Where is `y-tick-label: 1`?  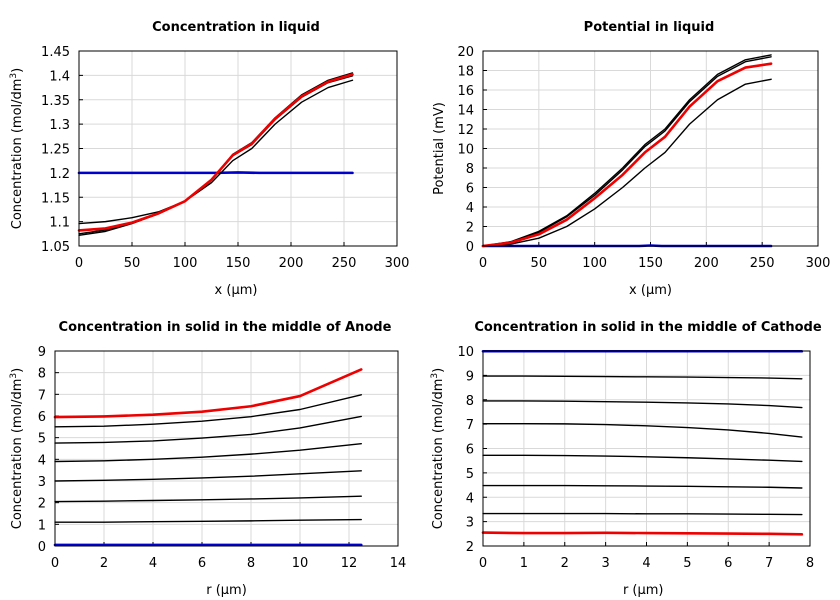
y-tick-label: 1 is located at coordinates (42, 525).